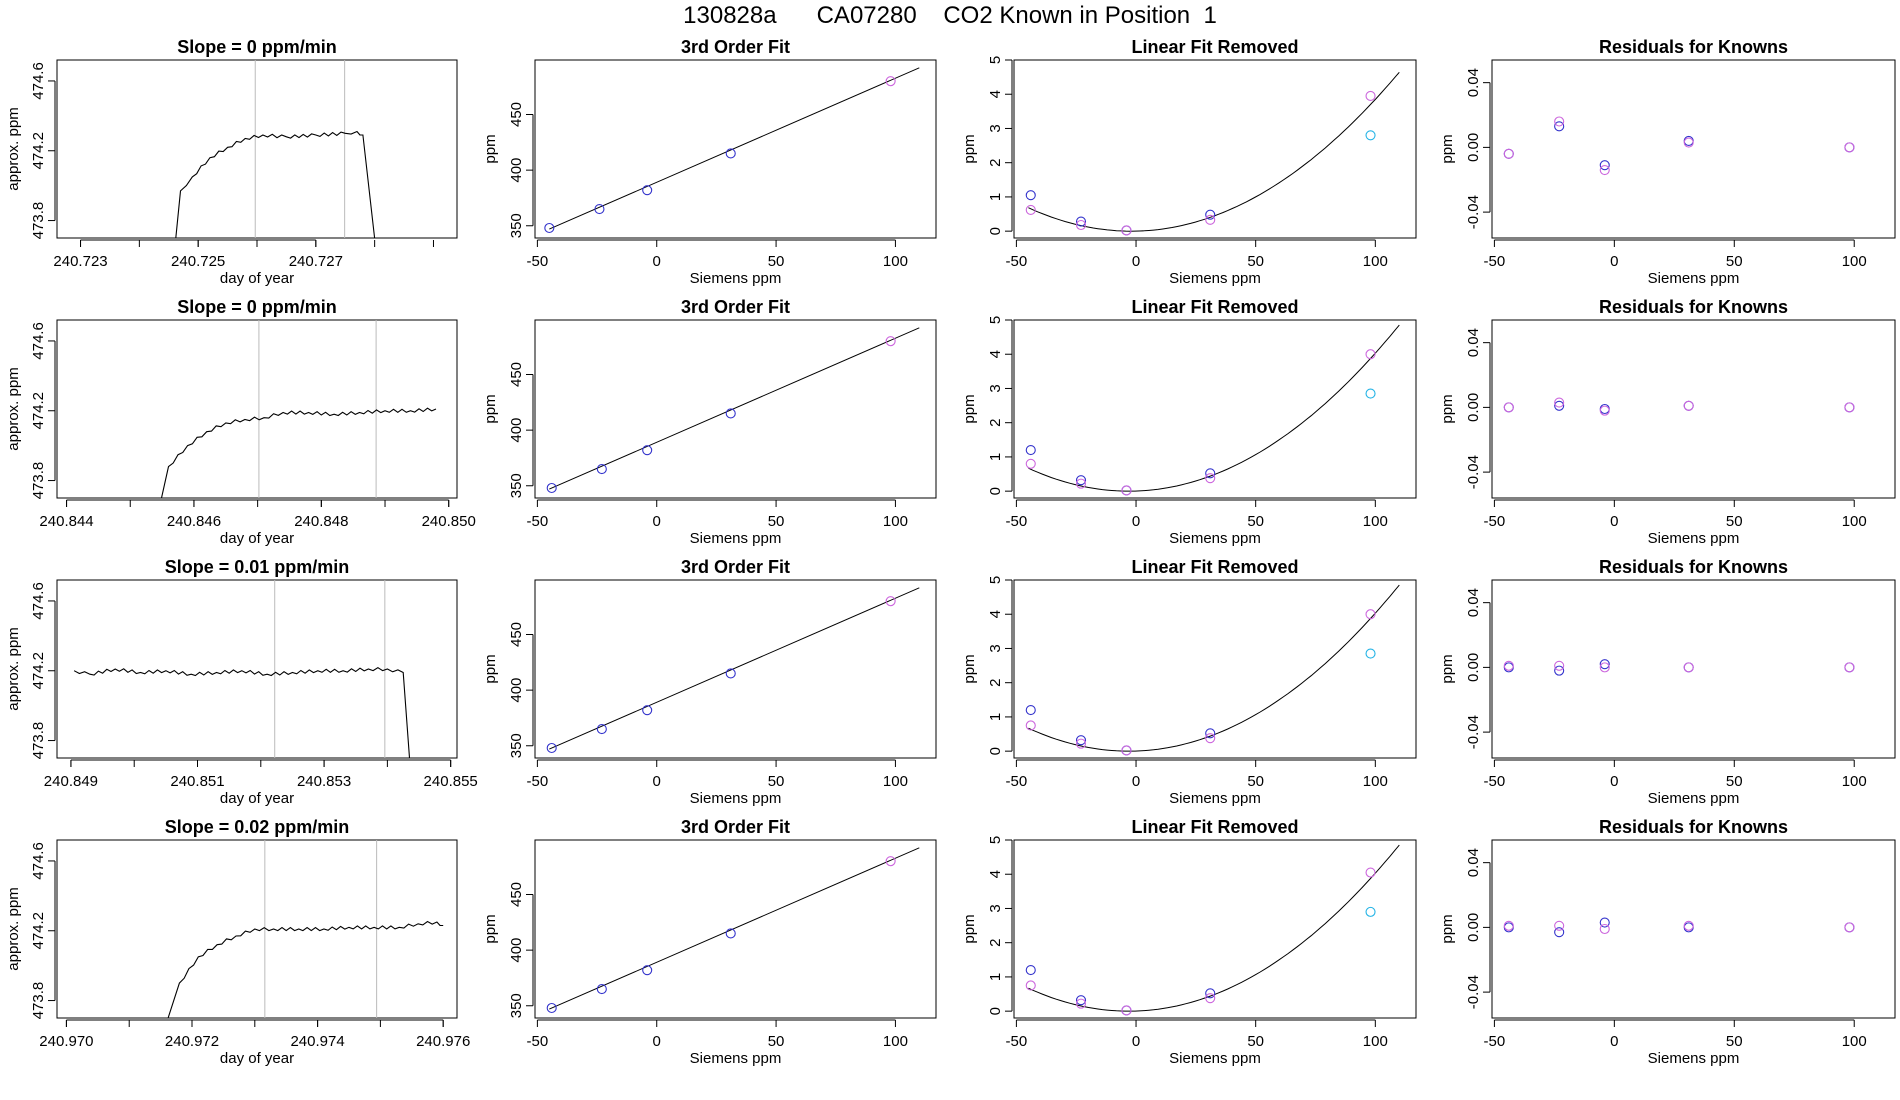 The image size is (1900, 1100). Describe the element at coordinates (1473, 407) in the screenshot. I see `y-tick-label: 0.00` at that location.